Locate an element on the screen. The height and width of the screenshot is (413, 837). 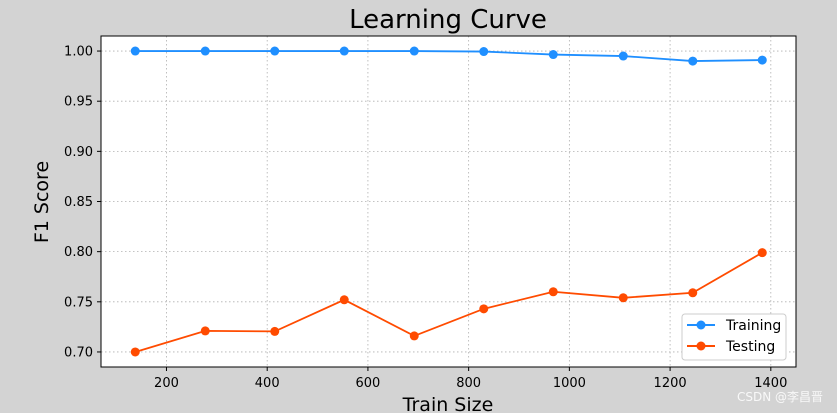
x-tick-label: 800 is located at coordinates (468, 383).